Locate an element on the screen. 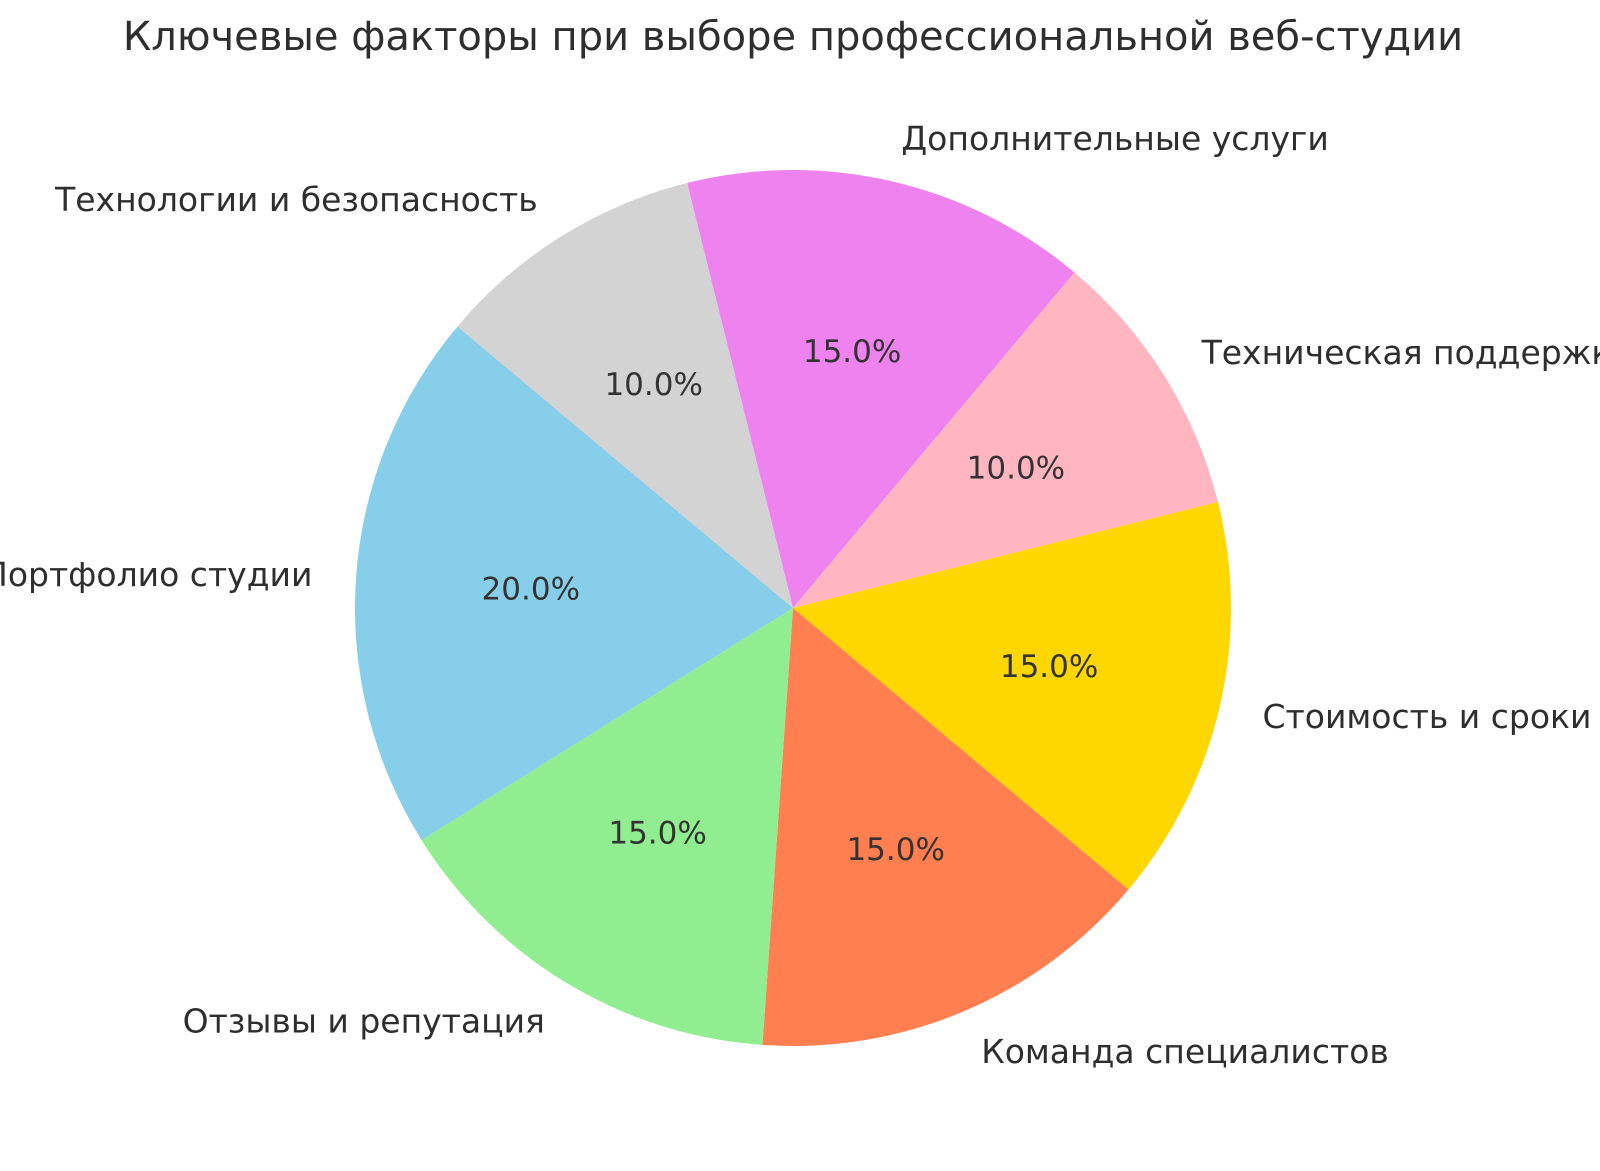 The width and height of the screenshot is (1600, 1171). pie-slice-category-label: Команда специалистов is located at coordinates (1185, 1051).